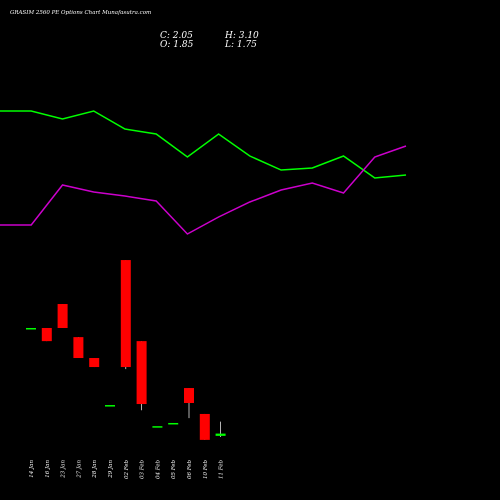  Describe the element at coordinates (240, 45) in the screenshot. I see `low-info: L: 1.75` at that location.